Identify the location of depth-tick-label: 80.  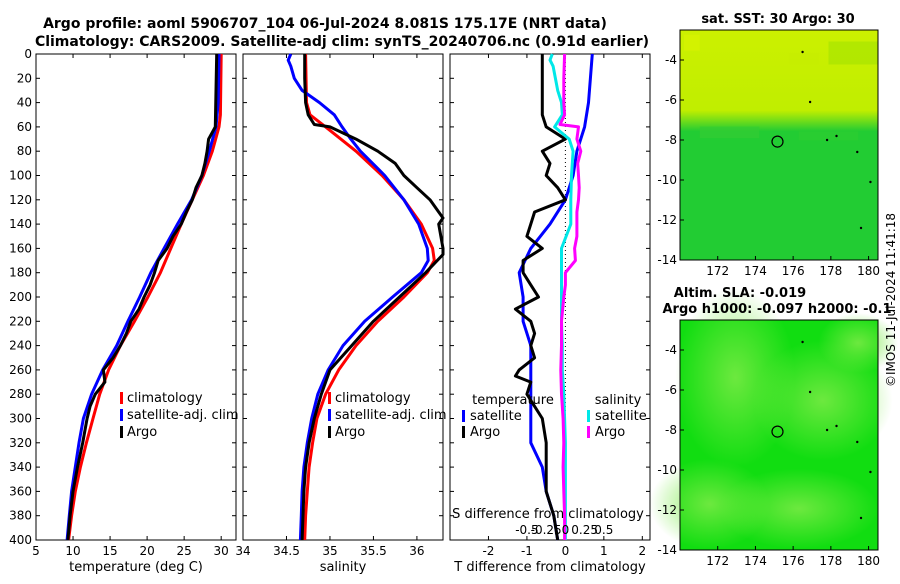
(24, 151).